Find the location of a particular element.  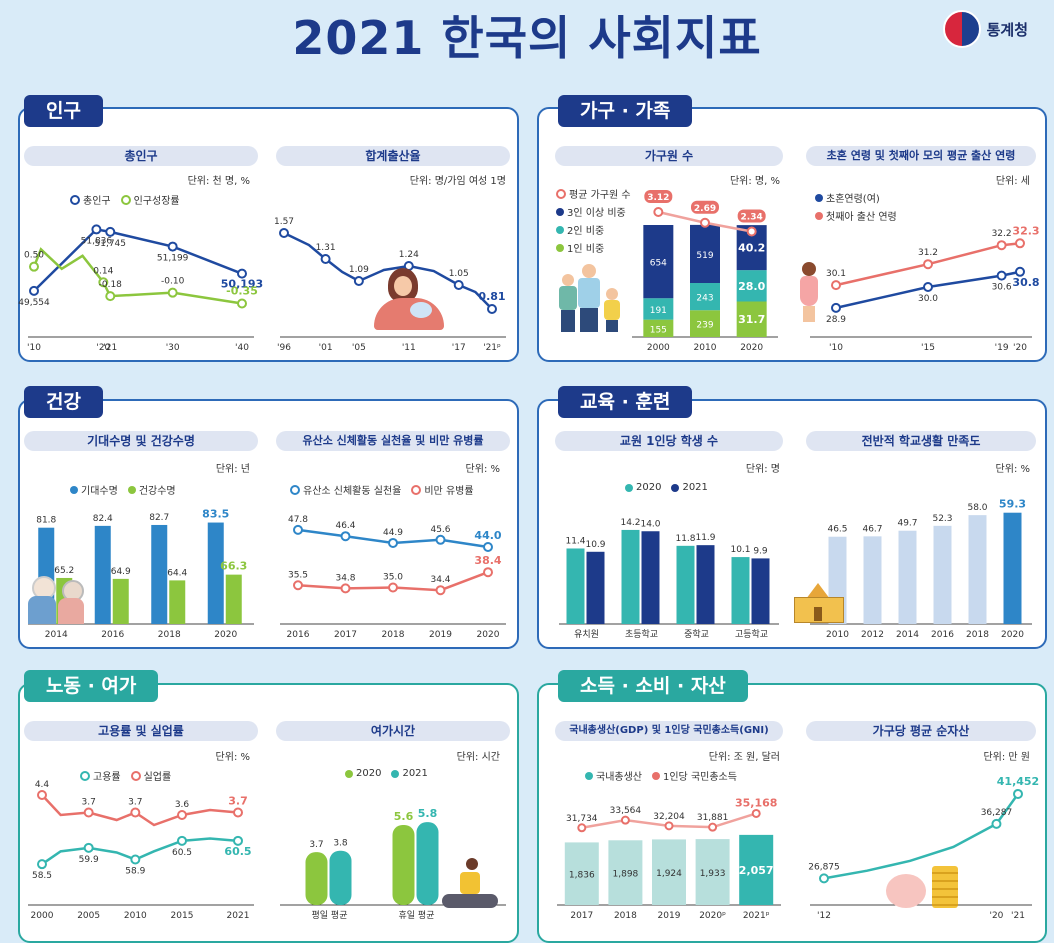

data-label: 35.0 is located at coordinates (393, 578).